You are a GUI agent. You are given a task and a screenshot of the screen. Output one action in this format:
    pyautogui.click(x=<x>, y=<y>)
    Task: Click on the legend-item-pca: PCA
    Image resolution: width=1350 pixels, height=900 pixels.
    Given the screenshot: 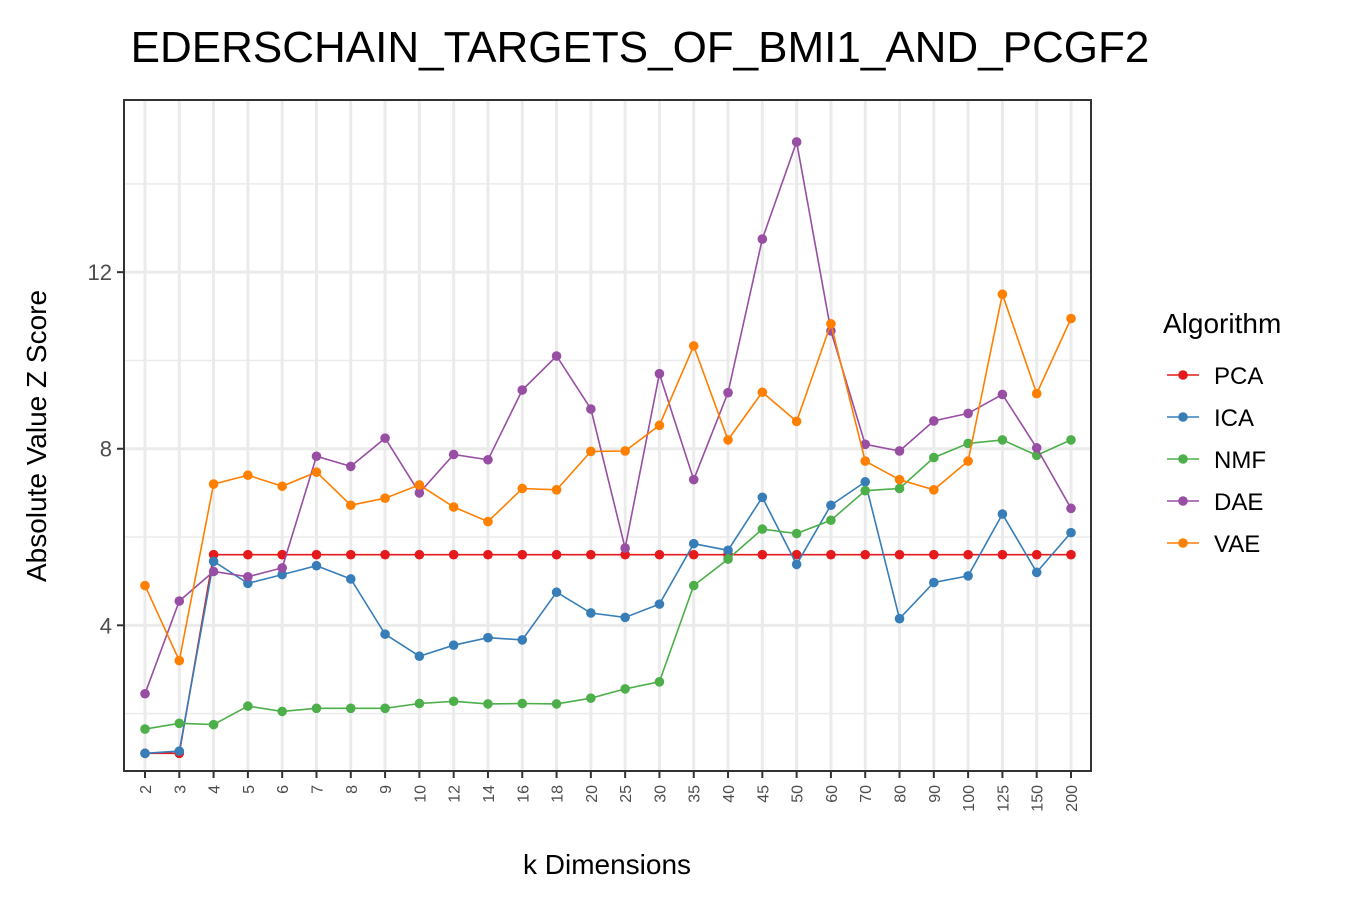 What is the action you would take?
    pyautogui.click(x=1215, y=376)
    